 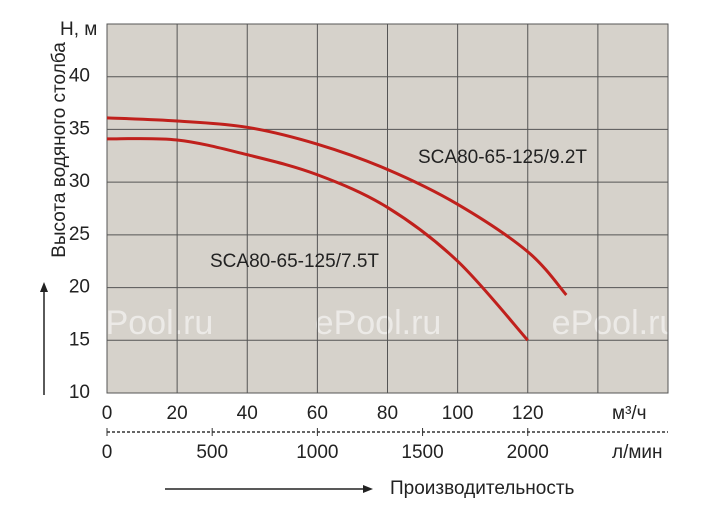 I want to click on x-tick-label: 20, so click(x=177, y=413).